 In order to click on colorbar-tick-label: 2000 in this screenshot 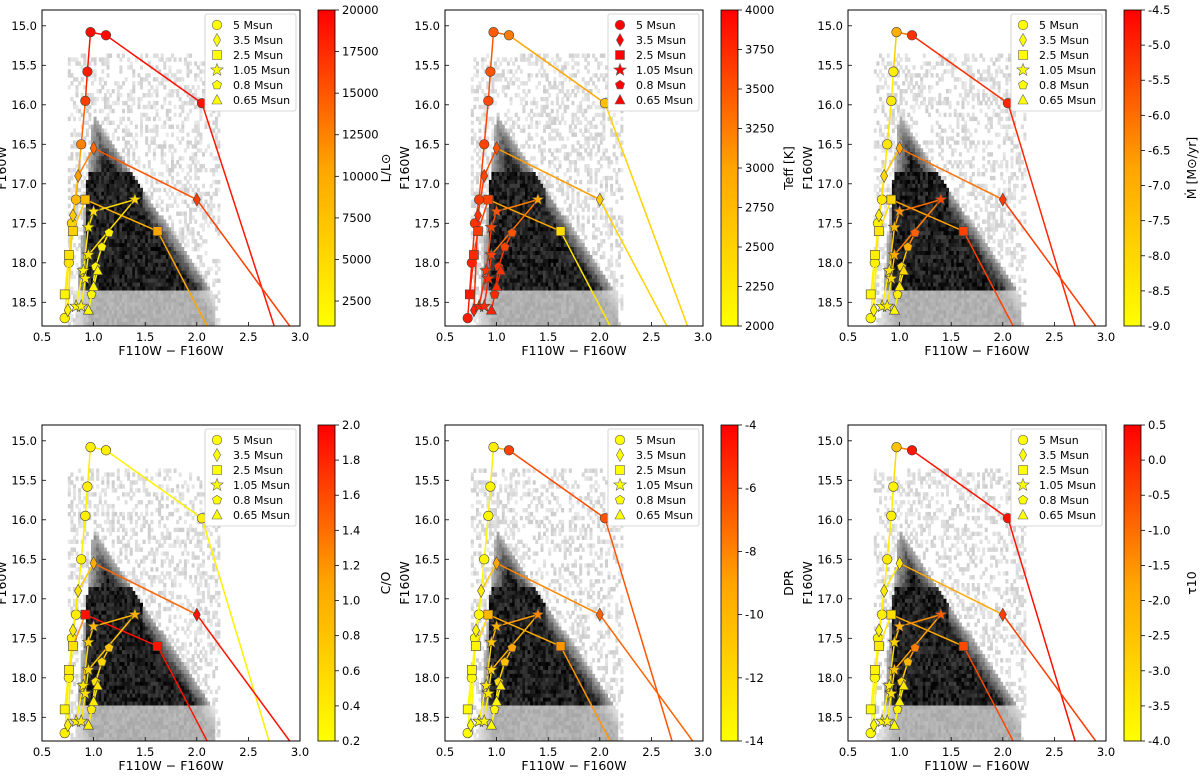, I will do `click(759, 326)`.